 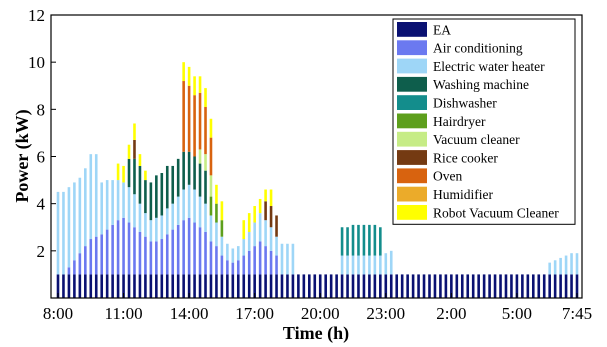 I want to click on legend-label: Robot Vacuum Cleaner, so click(x=496, y=212).